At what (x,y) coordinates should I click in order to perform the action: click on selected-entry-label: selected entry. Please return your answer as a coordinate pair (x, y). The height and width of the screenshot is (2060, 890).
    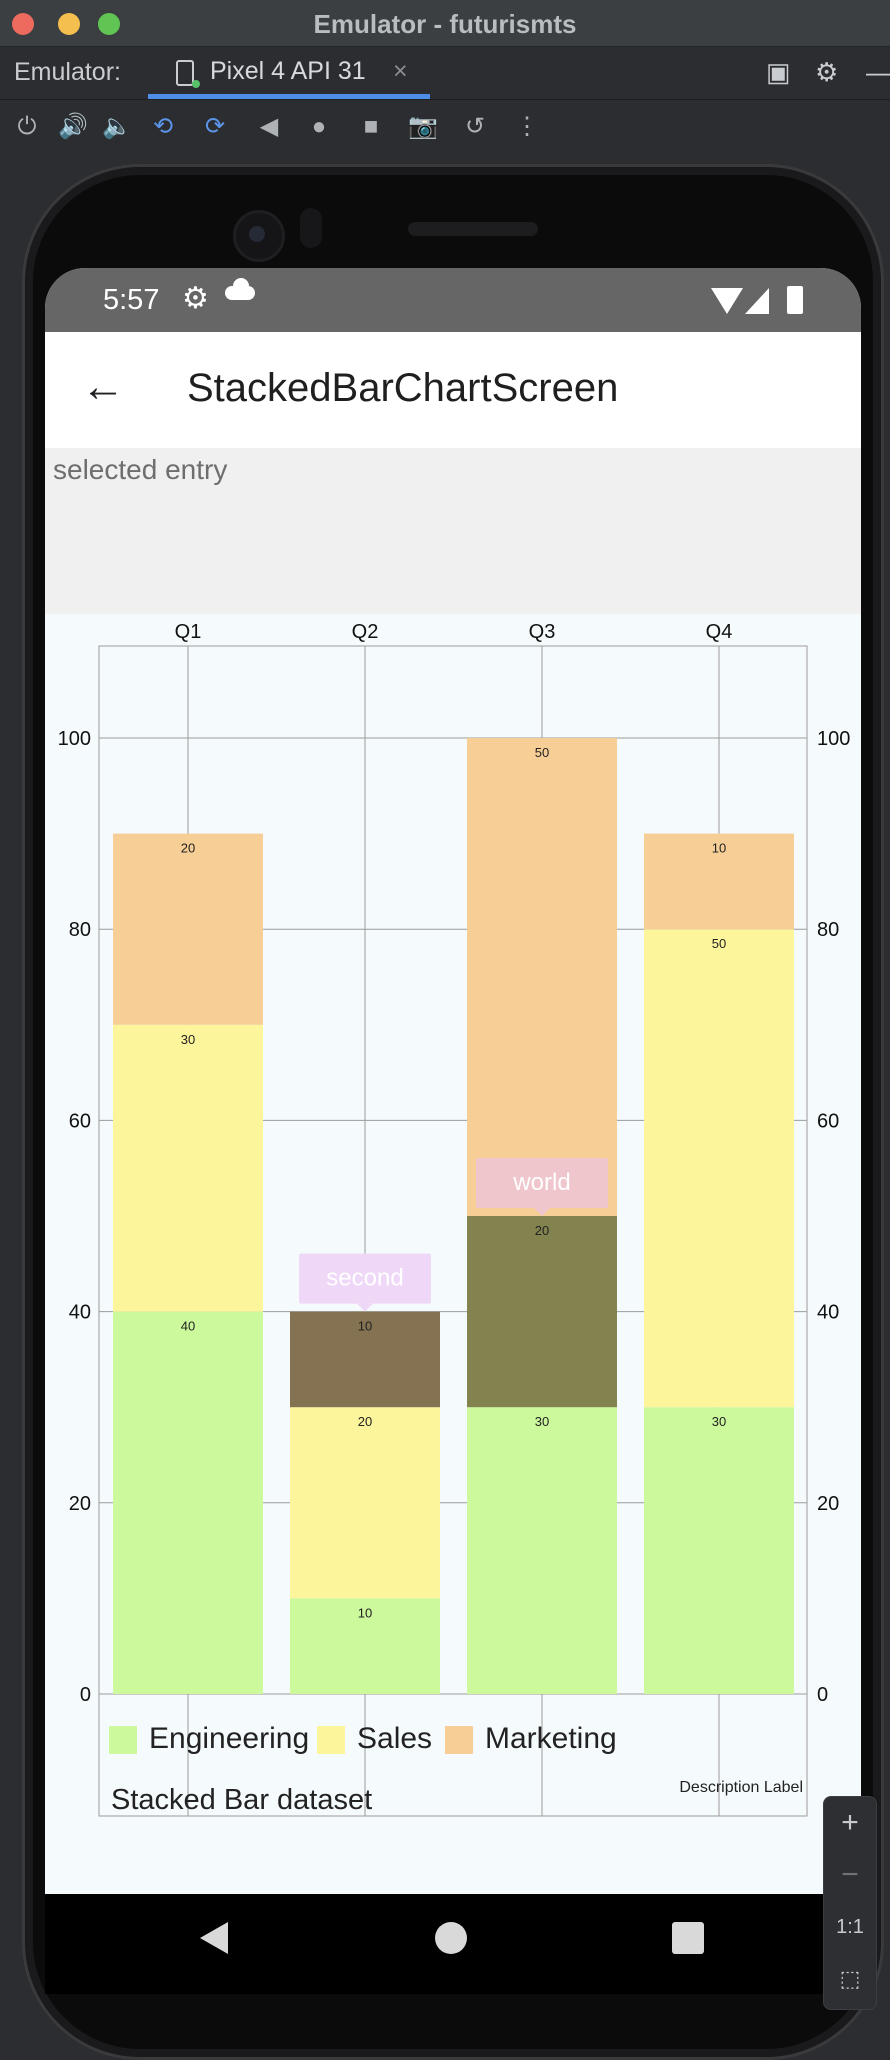
    Looking at the image, I should click on (140, 469).